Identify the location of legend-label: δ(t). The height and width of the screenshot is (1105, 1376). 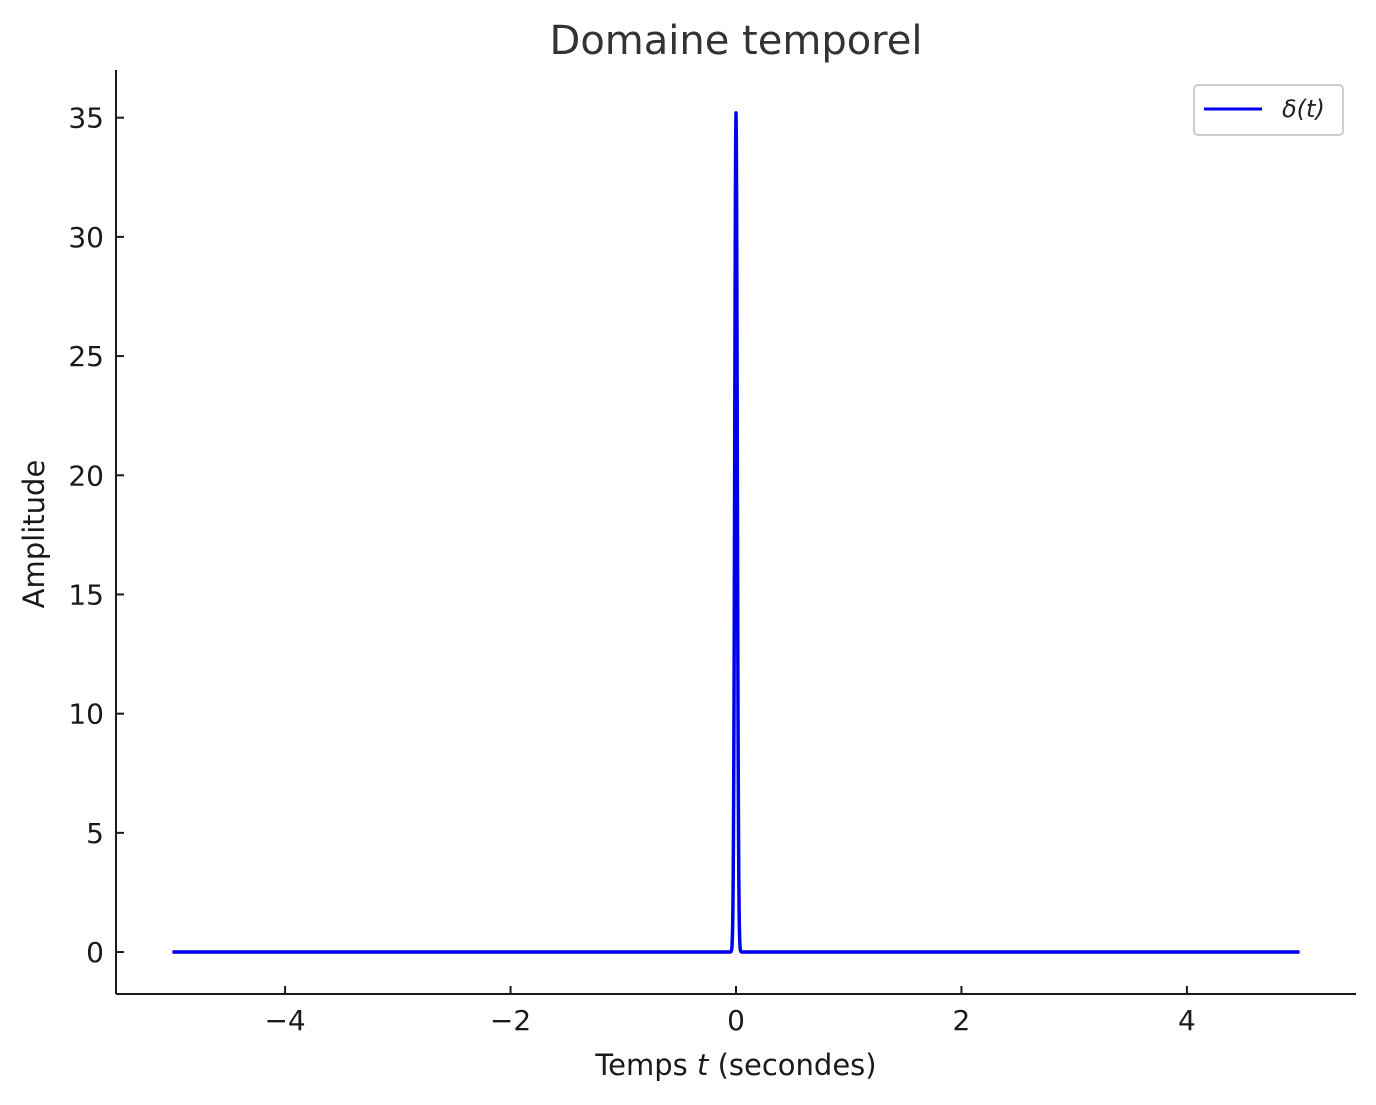
(1303, 109).